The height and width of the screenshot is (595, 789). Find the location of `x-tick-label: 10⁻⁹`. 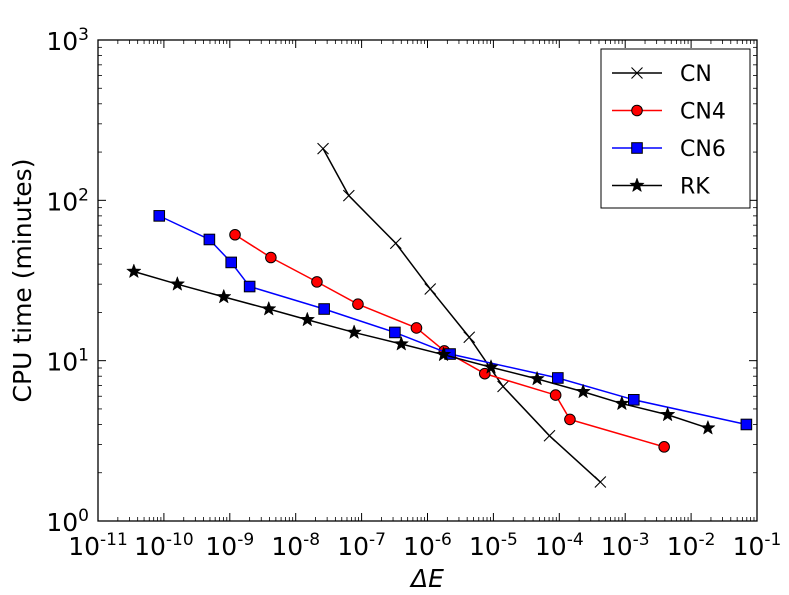

x-tick-label: 10⁻⁹ is located at coordinates (229, 545).